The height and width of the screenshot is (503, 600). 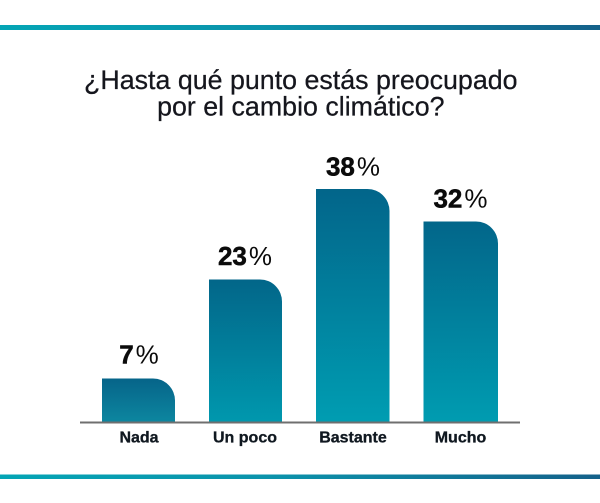 I want to click on svg-text: 7%, so click(x=139, y=355).